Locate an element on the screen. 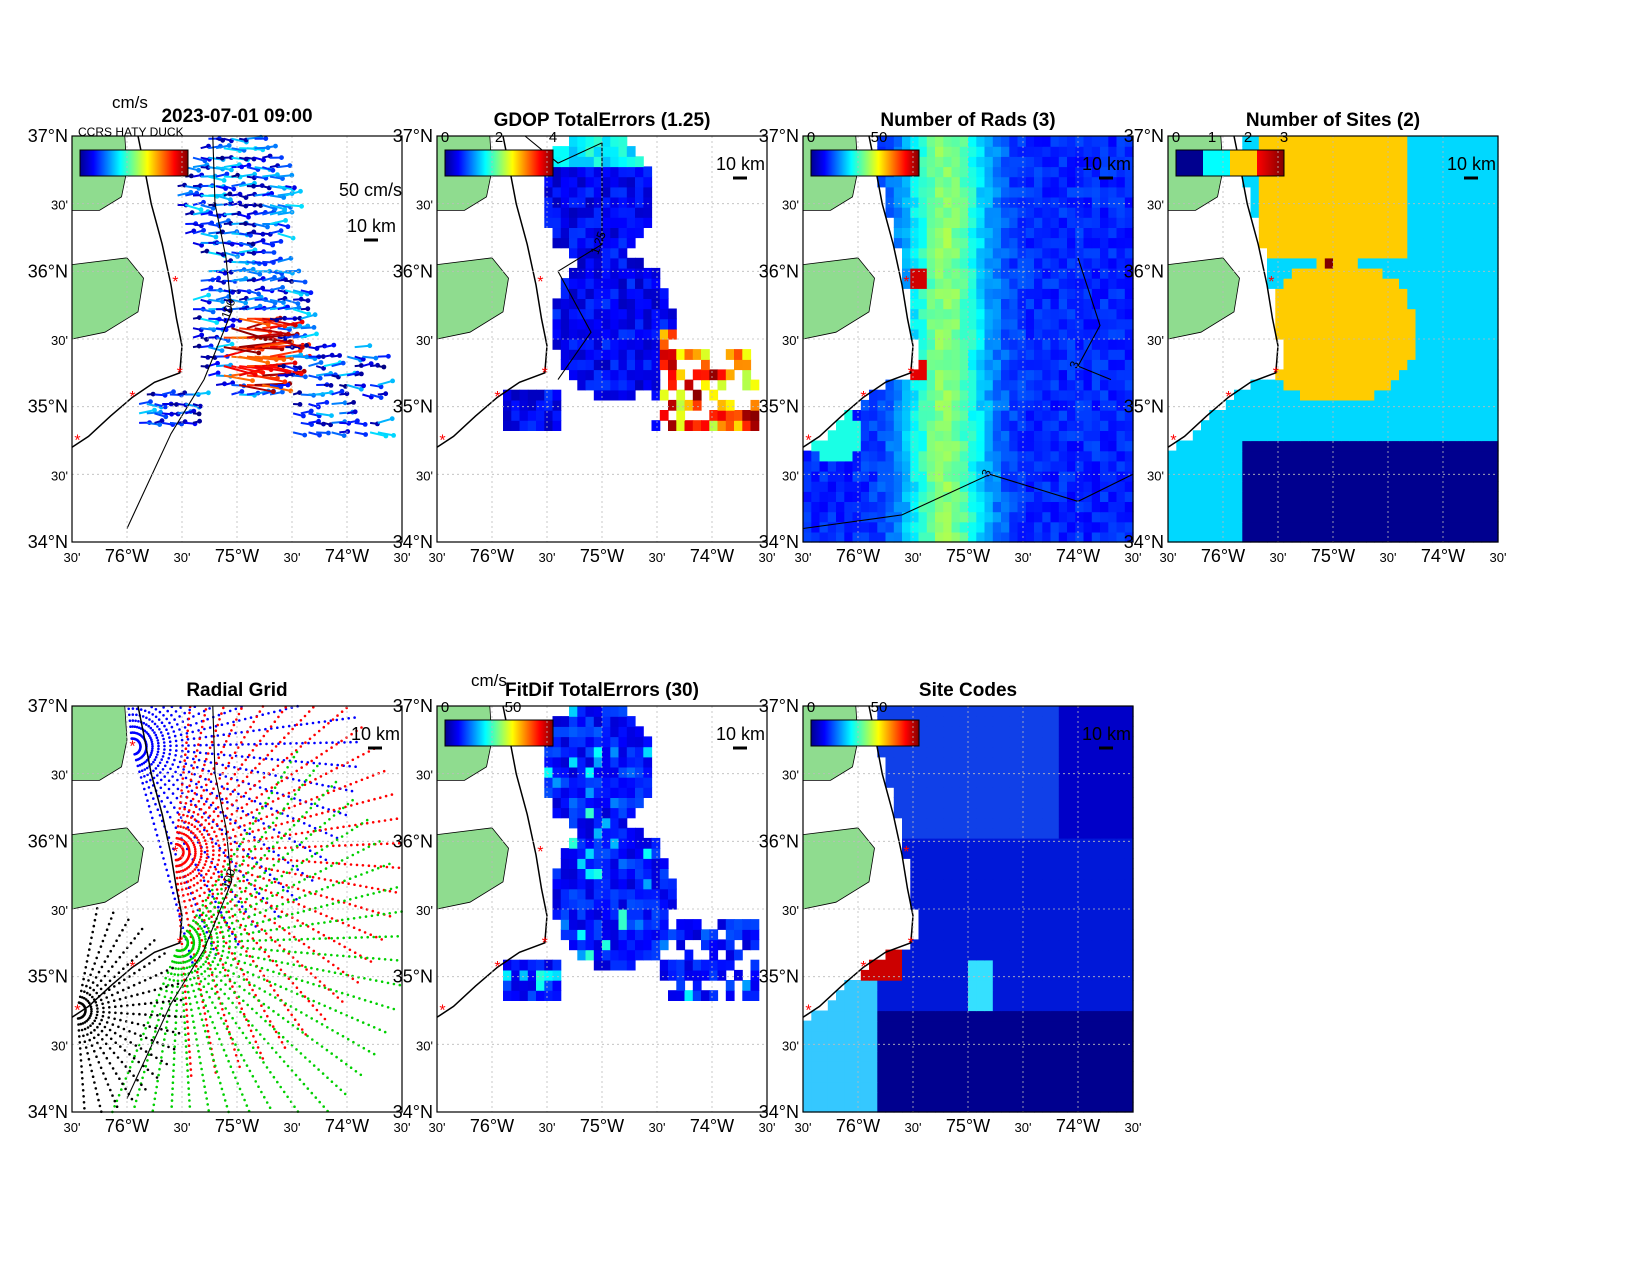 The width and height of the screenshot is (1650, 1275). colorbar is located at coordinates (134, 163).